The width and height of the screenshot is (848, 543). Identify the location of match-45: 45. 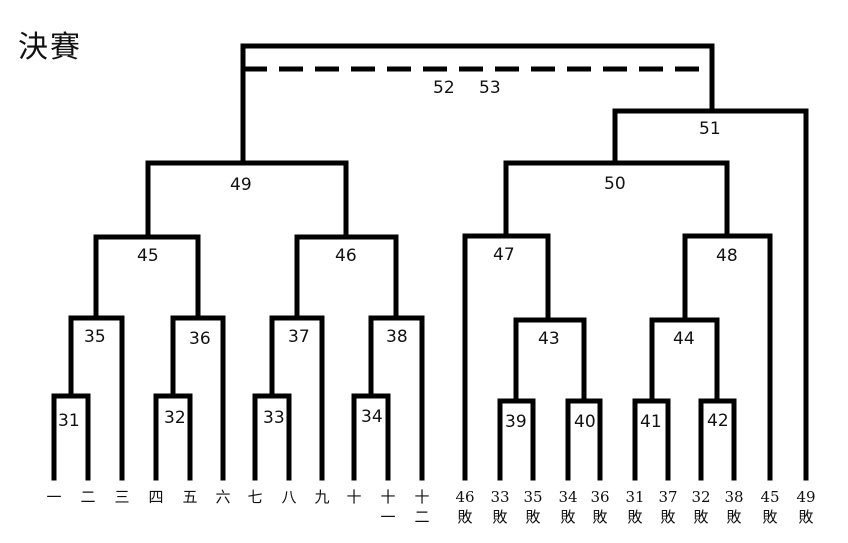
(148, 256).